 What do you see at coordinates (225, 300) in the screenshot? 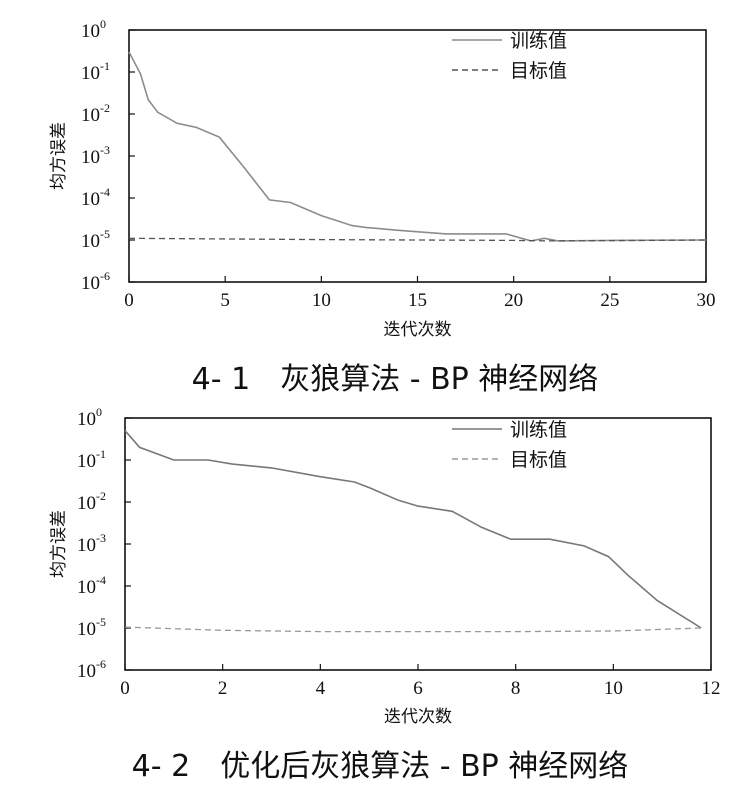
I see `x-tick-label: 5` at bounding box center [225, 300].